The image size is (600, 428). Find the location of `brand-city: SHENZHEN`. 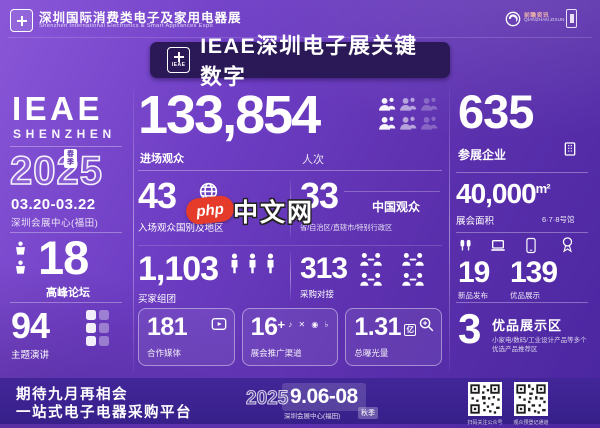

brand-city: SHENZHEN is located at coordinates (64, 134).